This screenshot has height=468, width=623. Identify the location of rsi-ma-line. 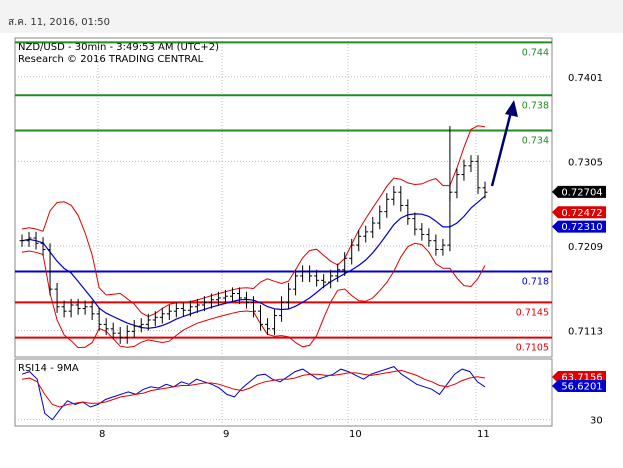
(253, 388).